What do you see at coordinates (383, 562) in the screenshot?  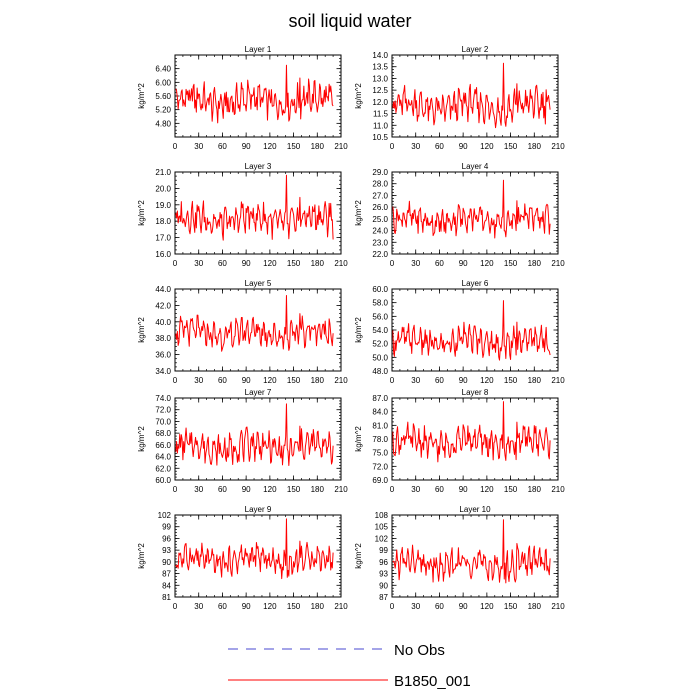 I see `y-tick-label: 96` at bounding box center [383, 562].